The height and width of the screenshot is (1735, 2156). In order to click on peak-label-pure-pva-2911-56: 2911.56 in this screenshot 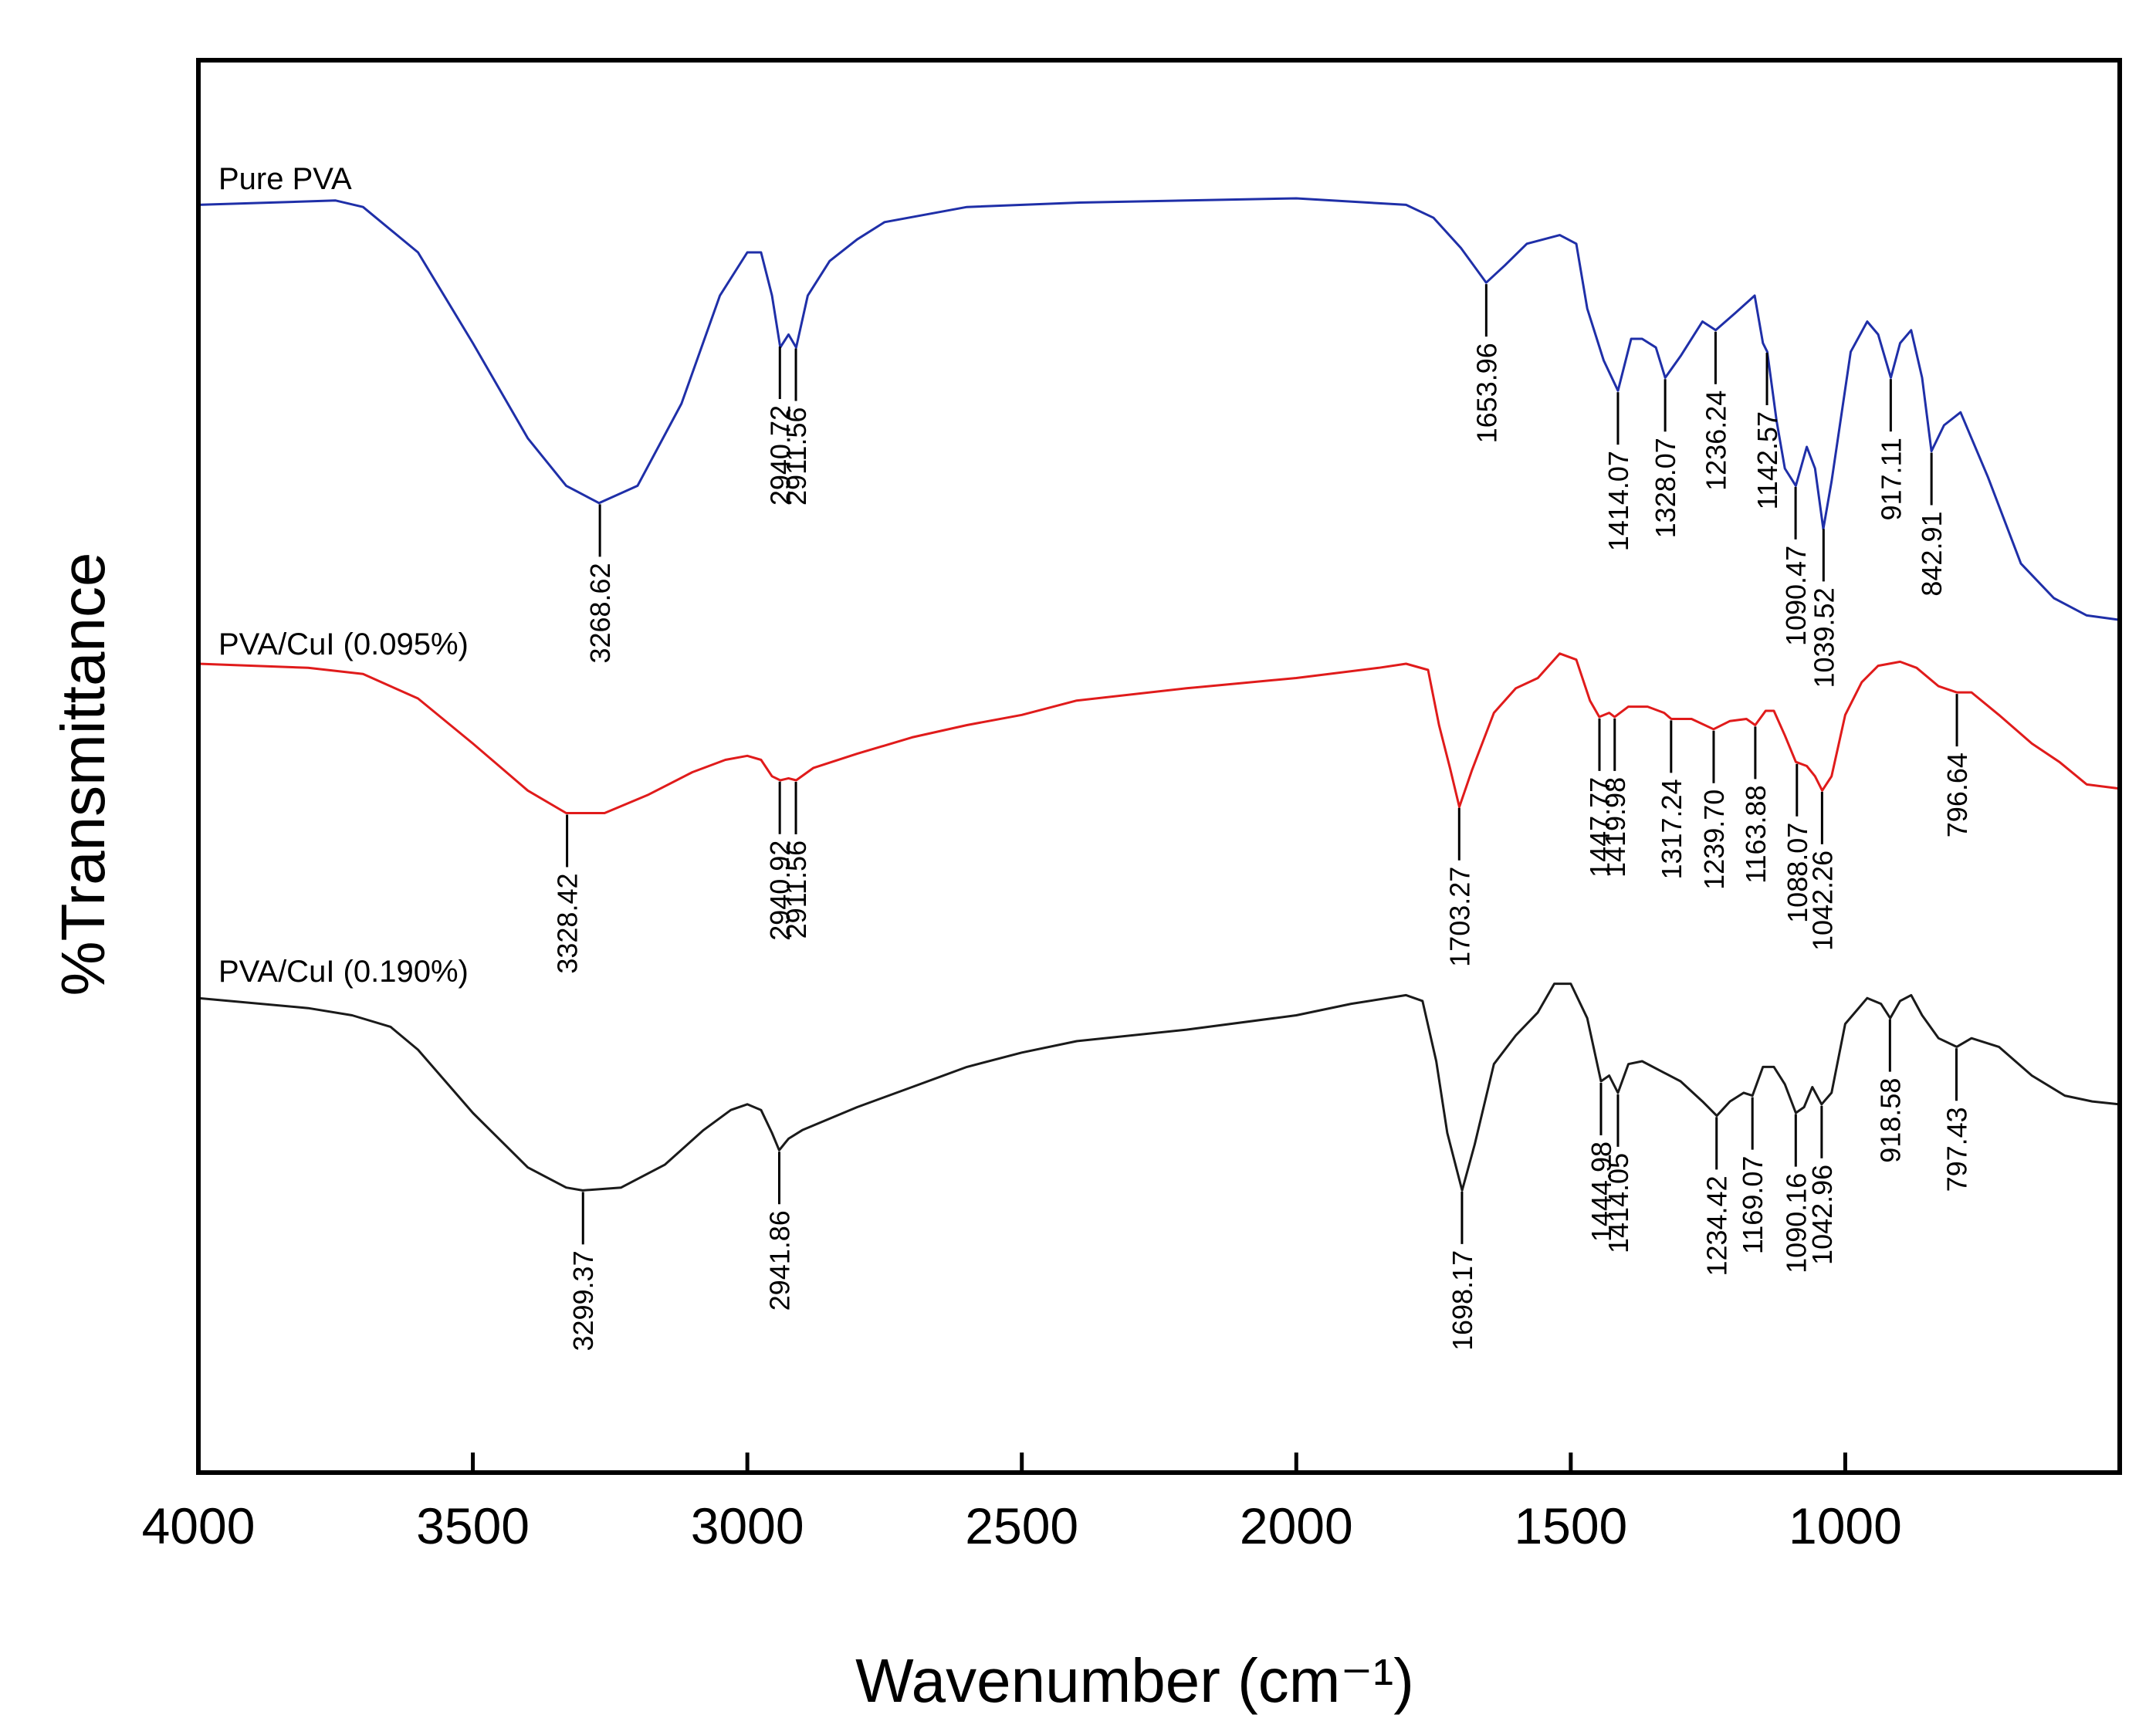, I will do `click(796, 457)`.